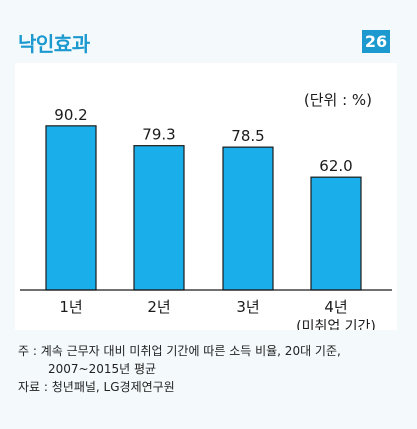 The image size is (417, 429). I want to click on unit-label: (단위 : %), so click(338, 100).